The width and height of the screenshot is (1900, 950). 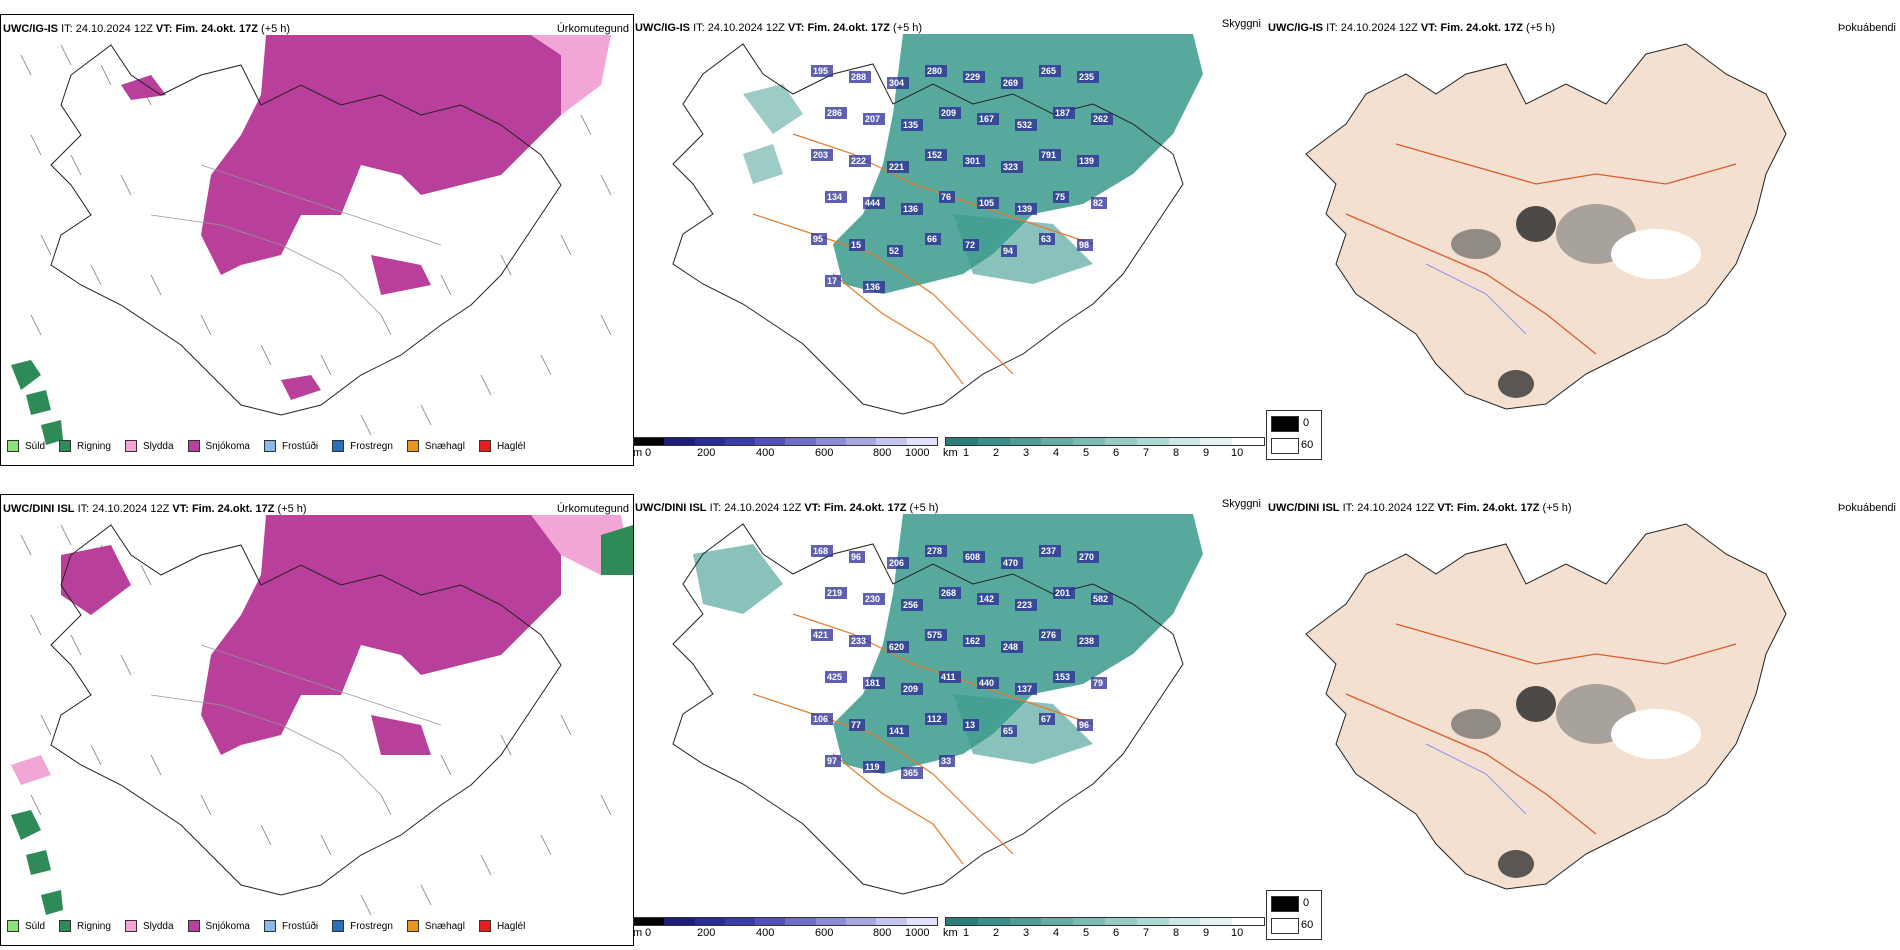 I want to click on vis-label: 33, so click(x=946, y=761).